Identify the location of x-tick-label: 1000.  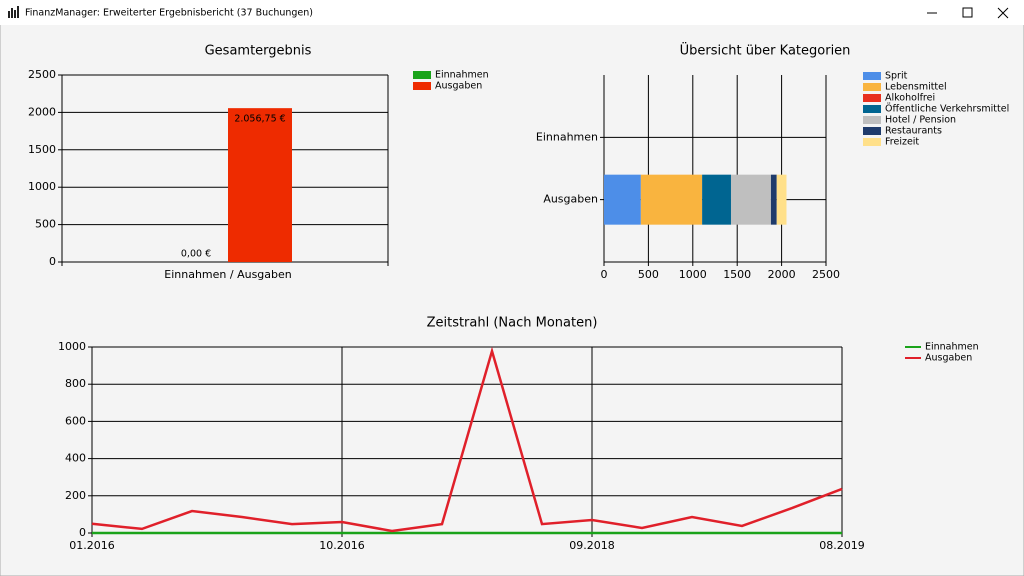
(693, 274).